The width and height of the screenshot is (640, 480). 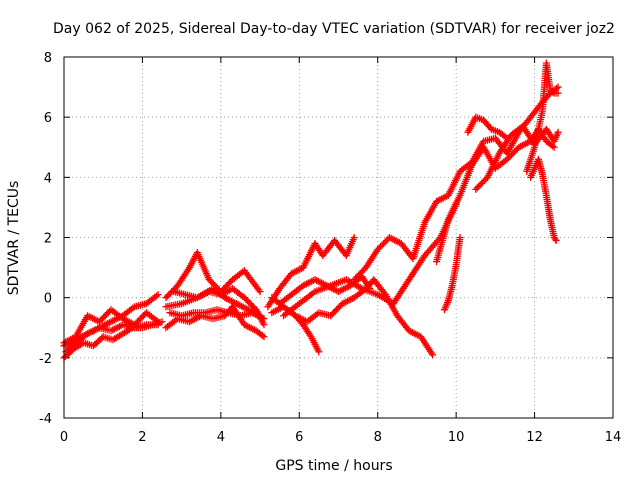 I want to click on x-tick-label: 2, so click(x=142, y=437).